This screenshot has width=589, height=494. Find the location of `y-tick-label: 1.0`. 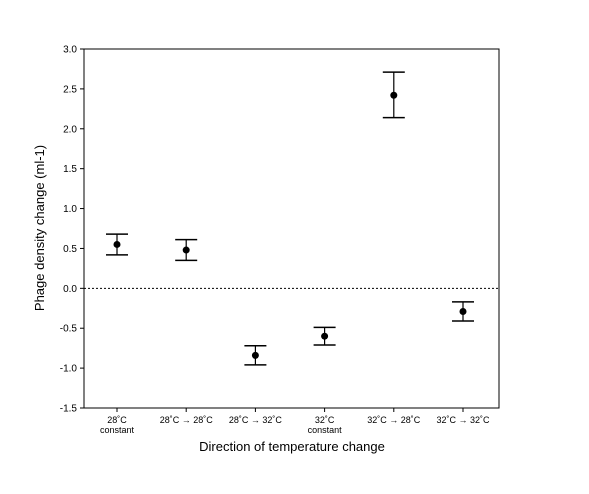

y-tick-label: 1.0 is located at coordinates (70, 209).